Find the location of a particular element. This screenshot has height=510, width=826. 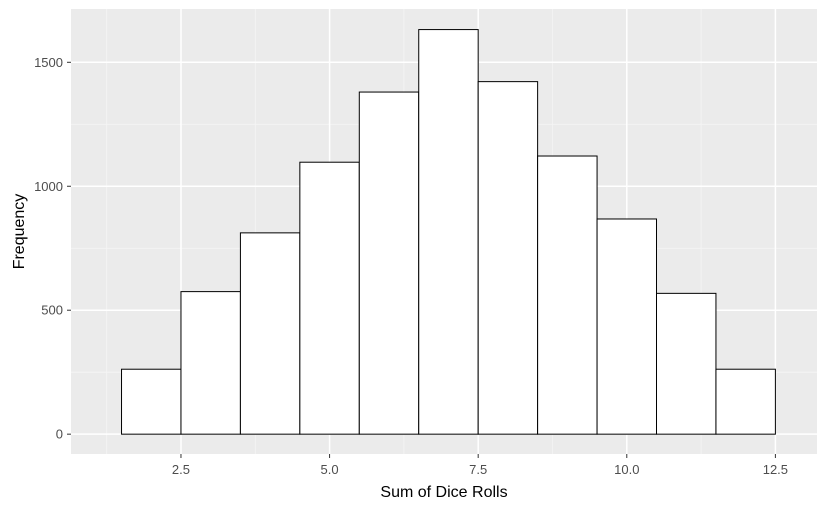

x-tick-label: 5.0 is located at coordinates (330, 469).